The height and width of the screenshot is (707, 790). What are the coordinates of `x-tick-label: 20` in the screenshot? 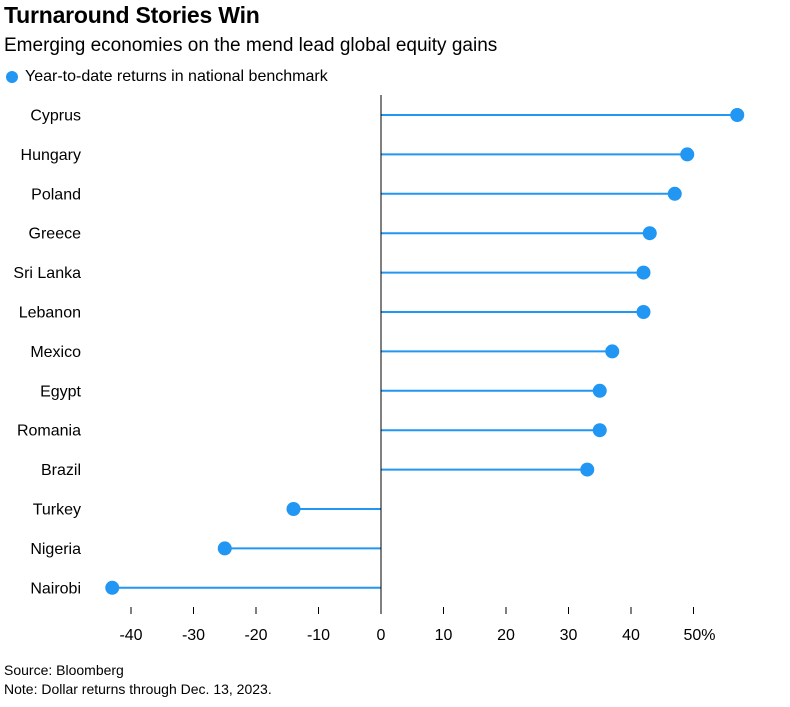 It's located at (506, 635).